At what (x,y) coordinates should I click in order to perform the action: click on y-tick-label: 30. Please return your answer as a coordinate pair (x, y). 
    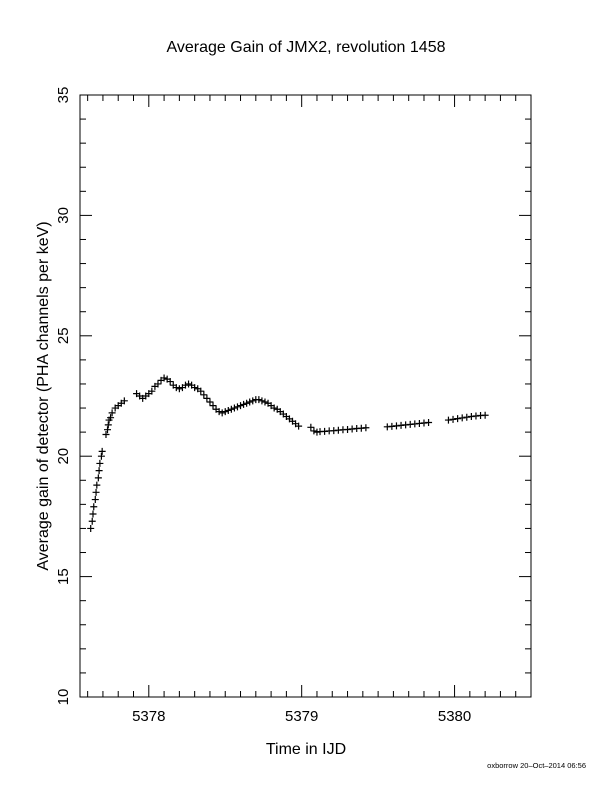
    Looking at the image, I should click on (63, 215).